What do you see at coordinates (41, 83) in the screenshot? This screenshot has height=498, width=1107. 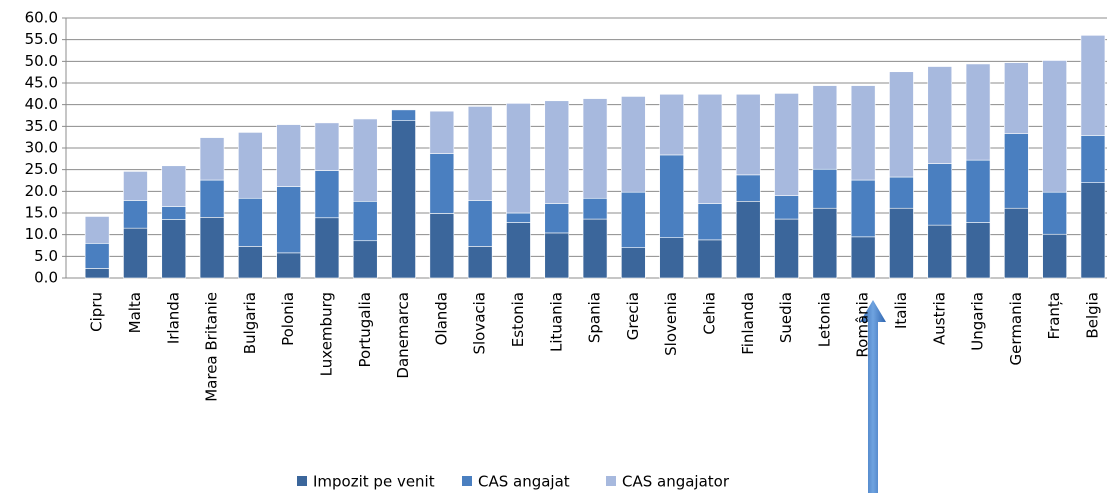 I see `y-tick-label: 45.0` at bounding box center [41, 83].